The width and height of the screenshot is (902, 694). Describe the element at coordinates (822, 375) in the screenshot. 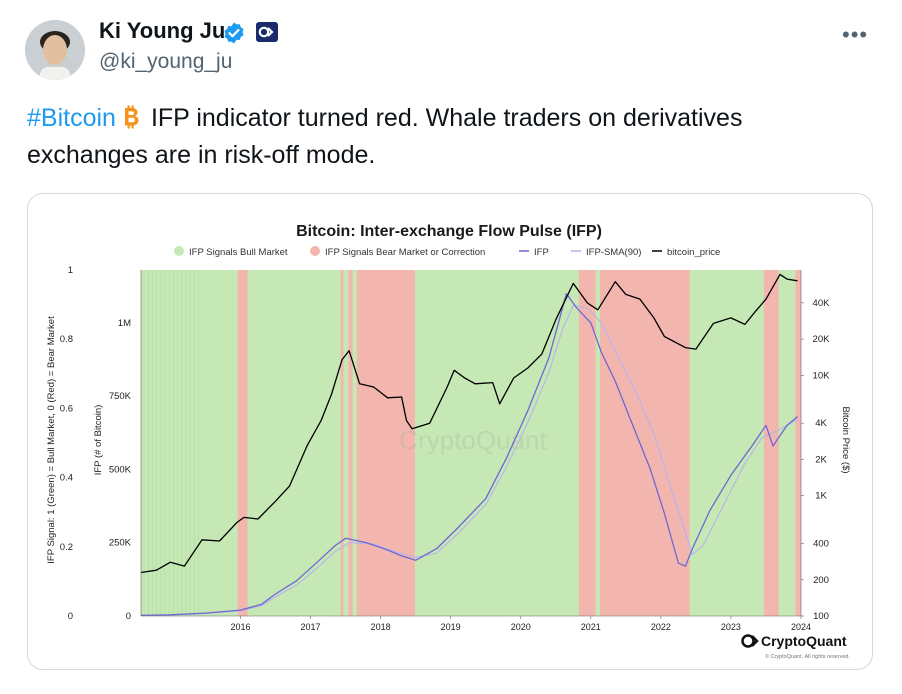

I see `price-tick-label: 10K` at that location.